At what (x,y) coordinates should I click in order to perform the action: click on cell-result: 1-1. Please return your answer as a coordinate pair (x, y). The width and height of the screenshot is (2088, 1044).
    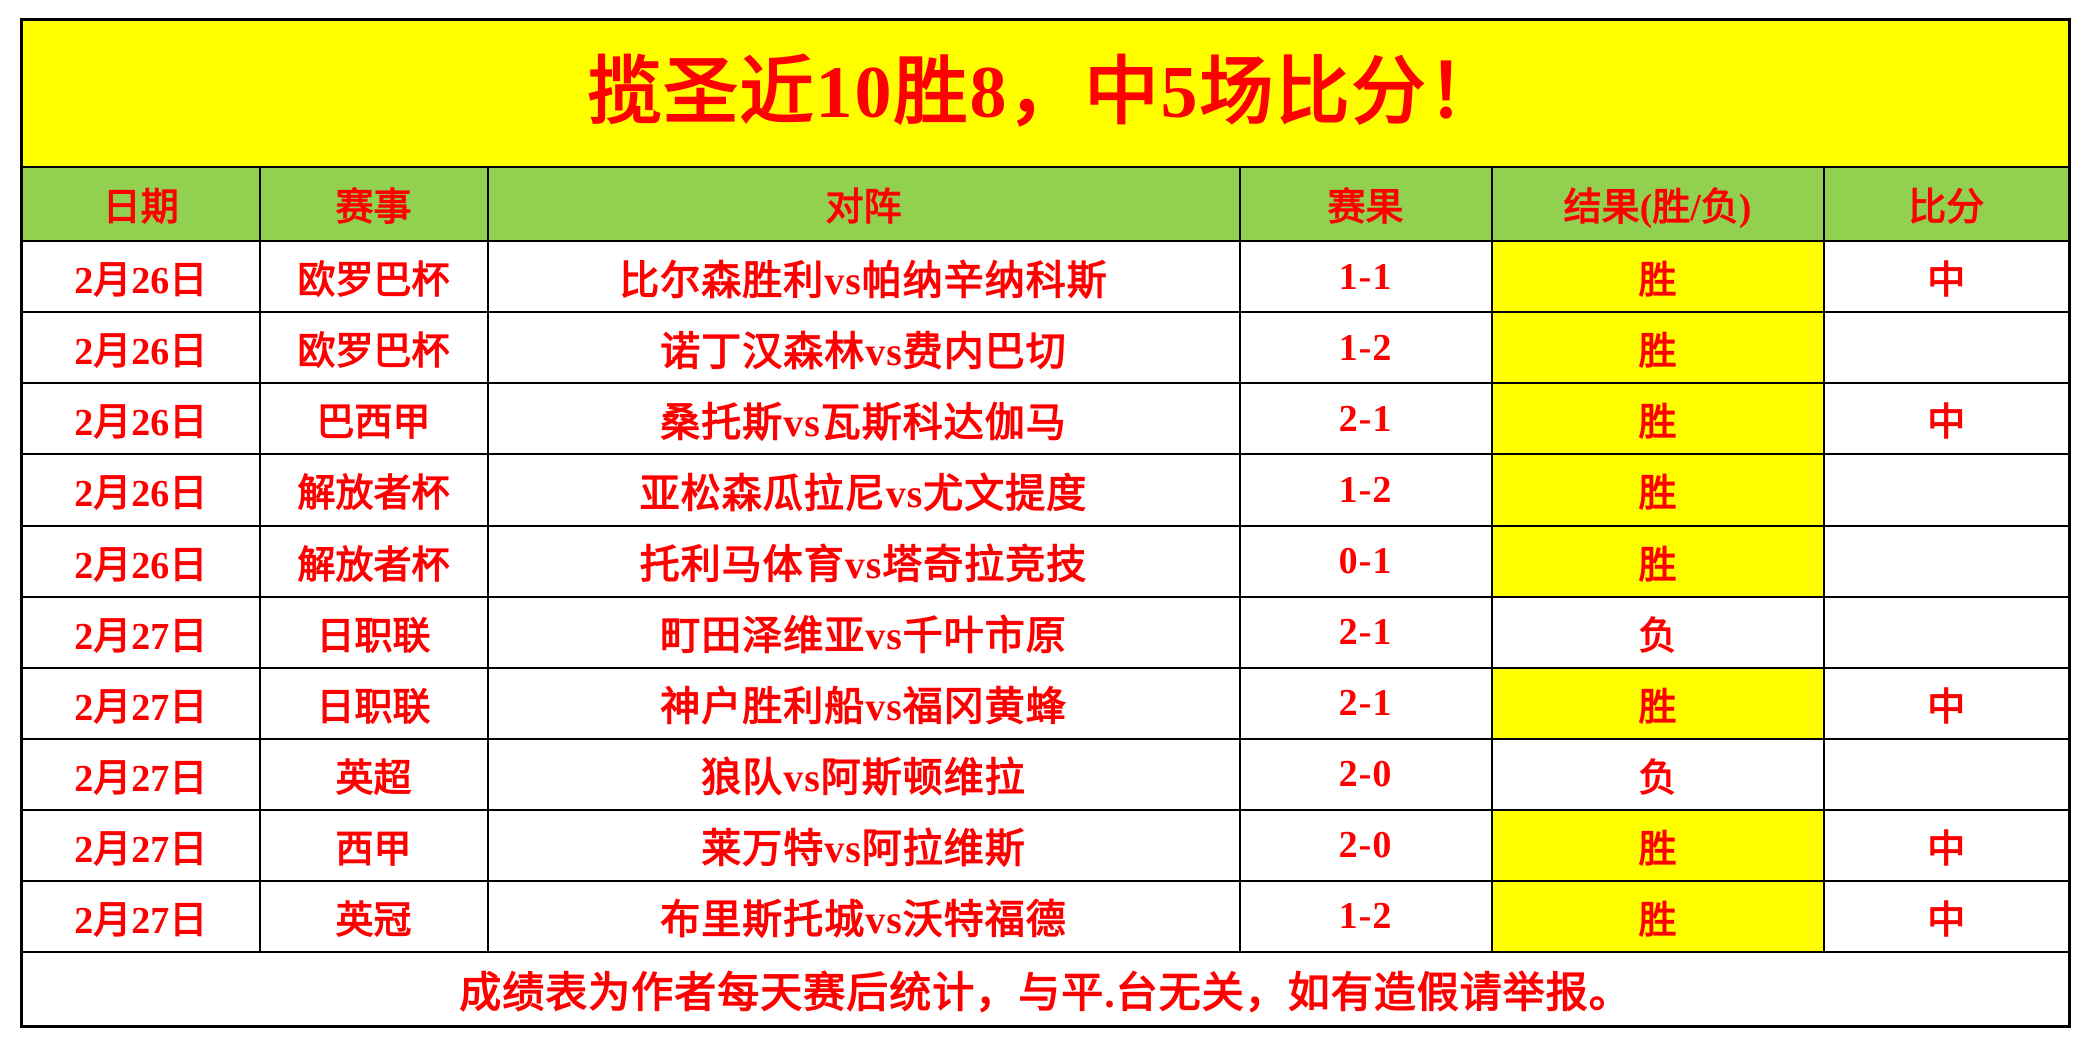
    Looking at the image, I should click on (1365, 277).